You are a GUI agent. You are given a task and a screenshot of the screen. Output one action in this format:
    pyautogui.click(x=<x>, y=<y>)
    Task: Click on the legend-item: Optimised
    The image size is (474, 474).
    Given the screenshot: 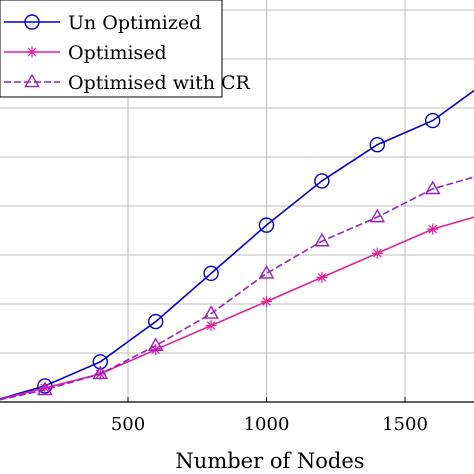 What is the action you would take?
    pyautogui.click(x=85, y=53)
    